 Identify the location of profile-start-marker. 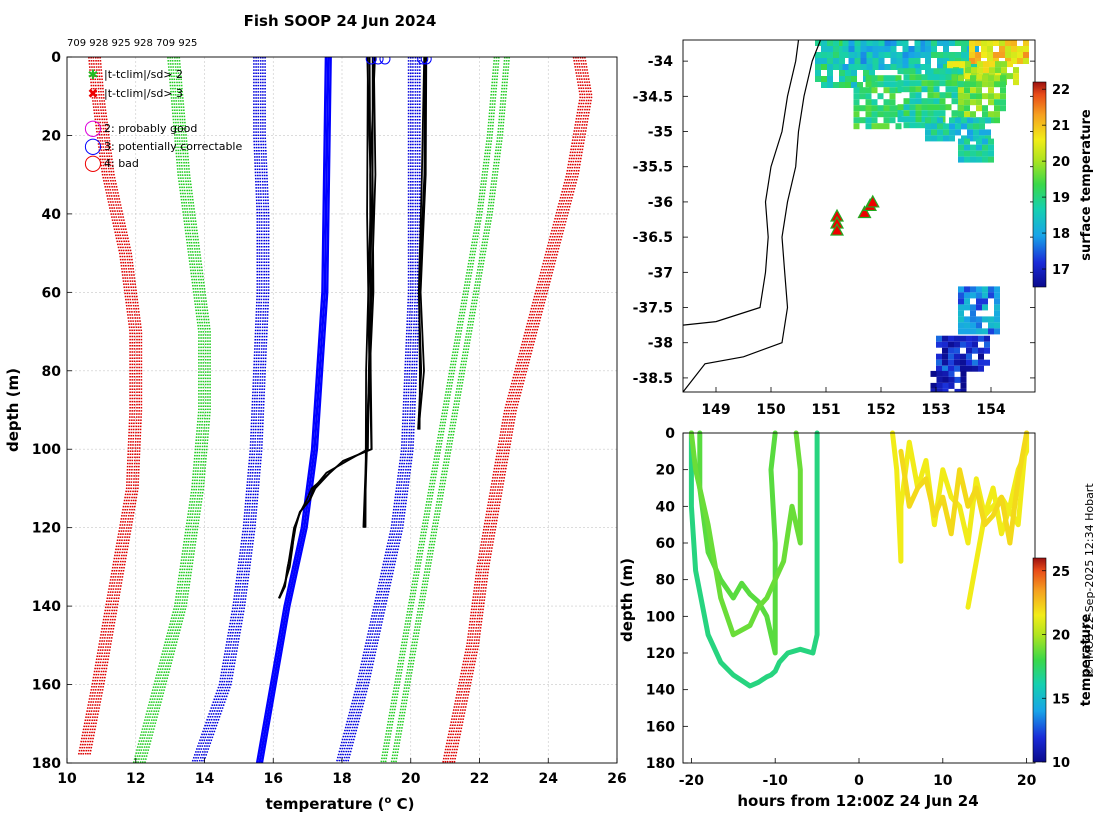
(423, 61).